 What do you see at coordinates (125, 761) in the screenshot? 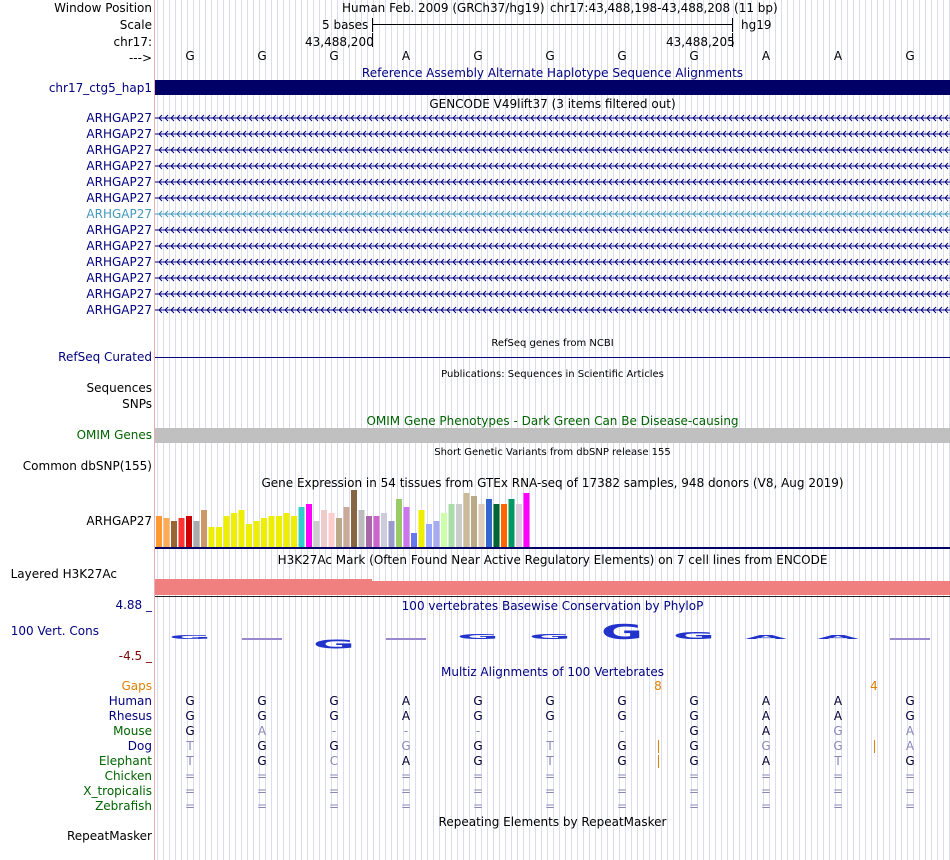
I see `species-label: Elephant` at bounding box center [125, 761].